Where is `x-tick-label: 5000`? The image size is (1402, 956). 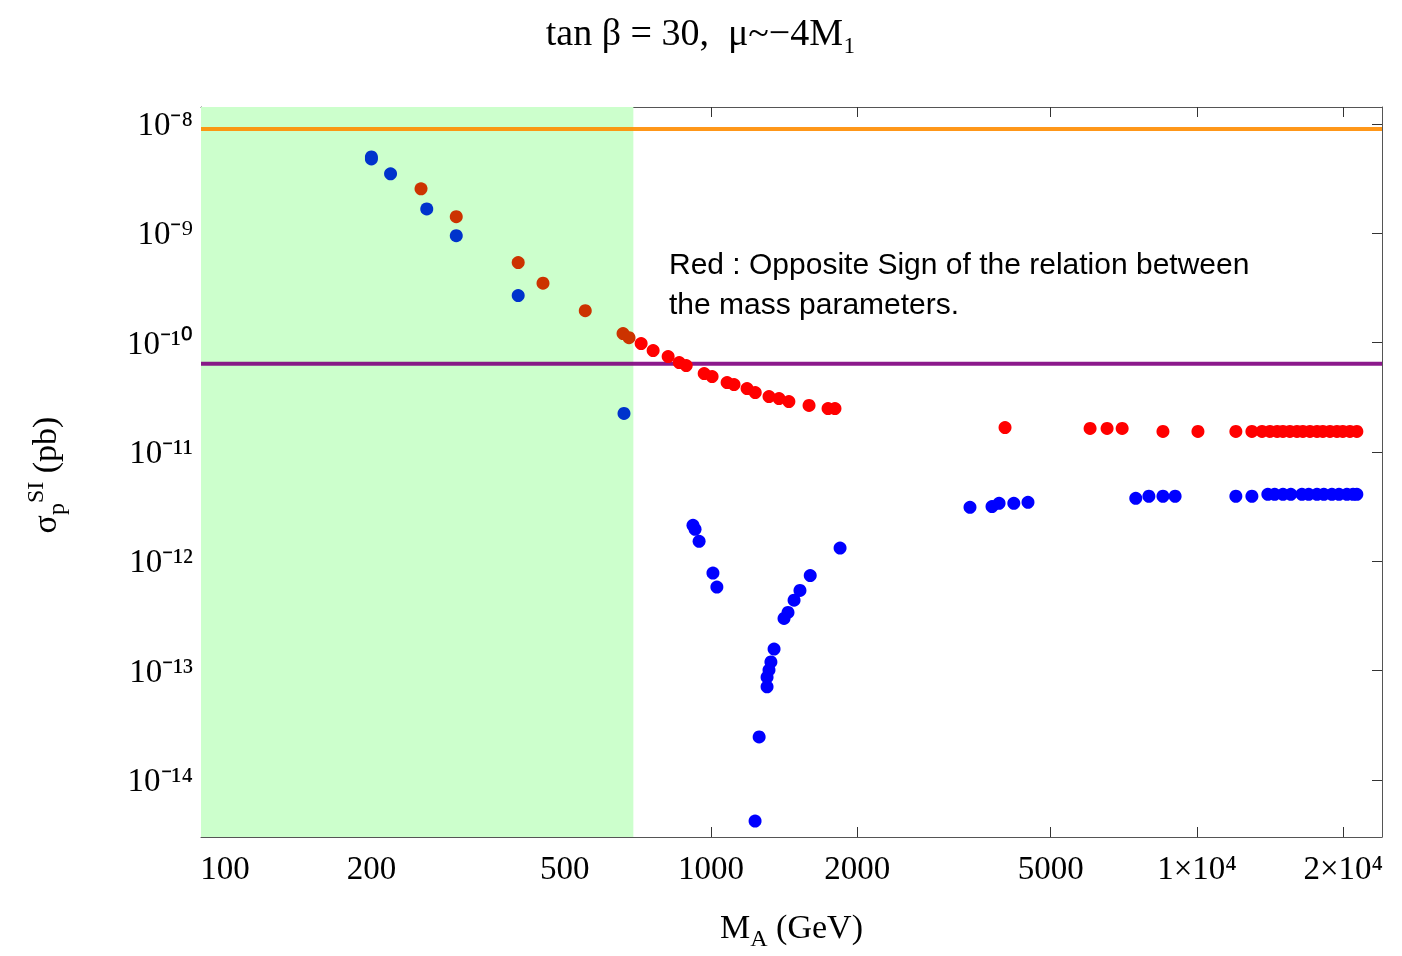 x-tick-label: 5000 is located at coordinates (1050, 867).